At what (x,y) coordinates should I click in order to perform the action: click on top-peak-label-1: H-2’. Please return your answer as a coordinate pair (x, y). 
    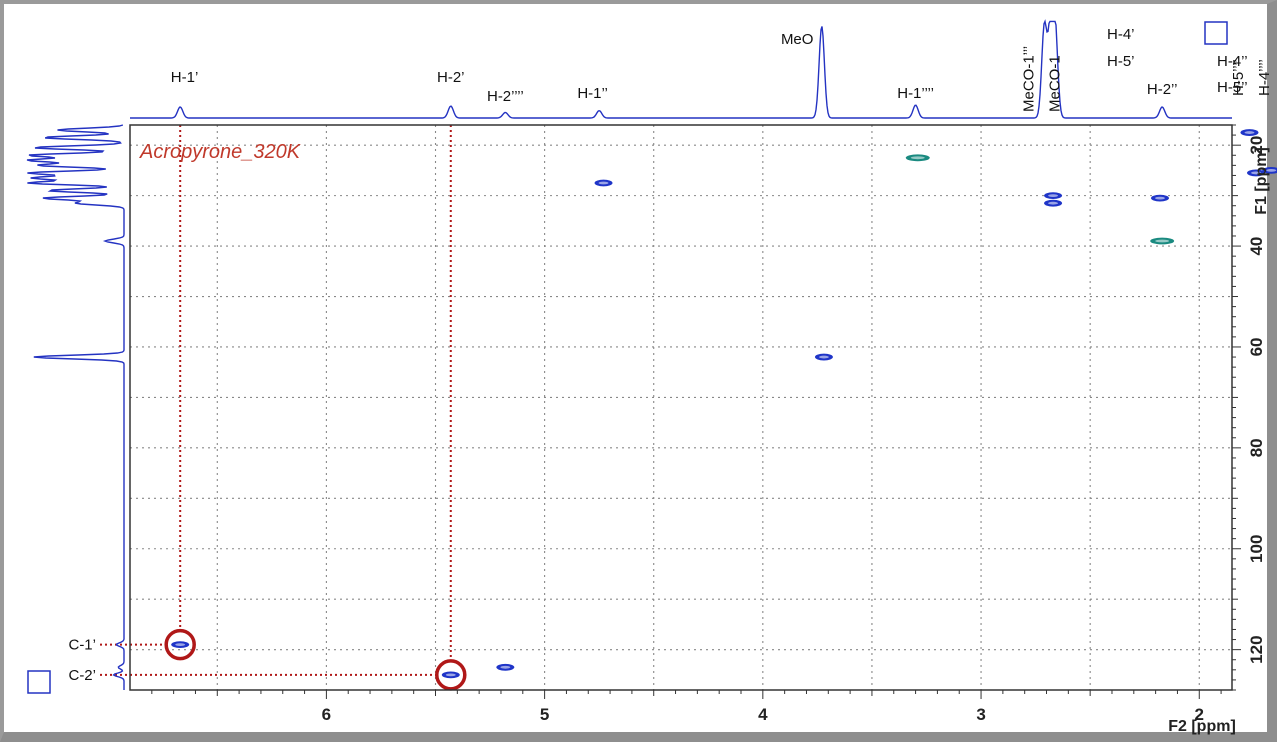
    Looking at the image, I should click on (451, 77).